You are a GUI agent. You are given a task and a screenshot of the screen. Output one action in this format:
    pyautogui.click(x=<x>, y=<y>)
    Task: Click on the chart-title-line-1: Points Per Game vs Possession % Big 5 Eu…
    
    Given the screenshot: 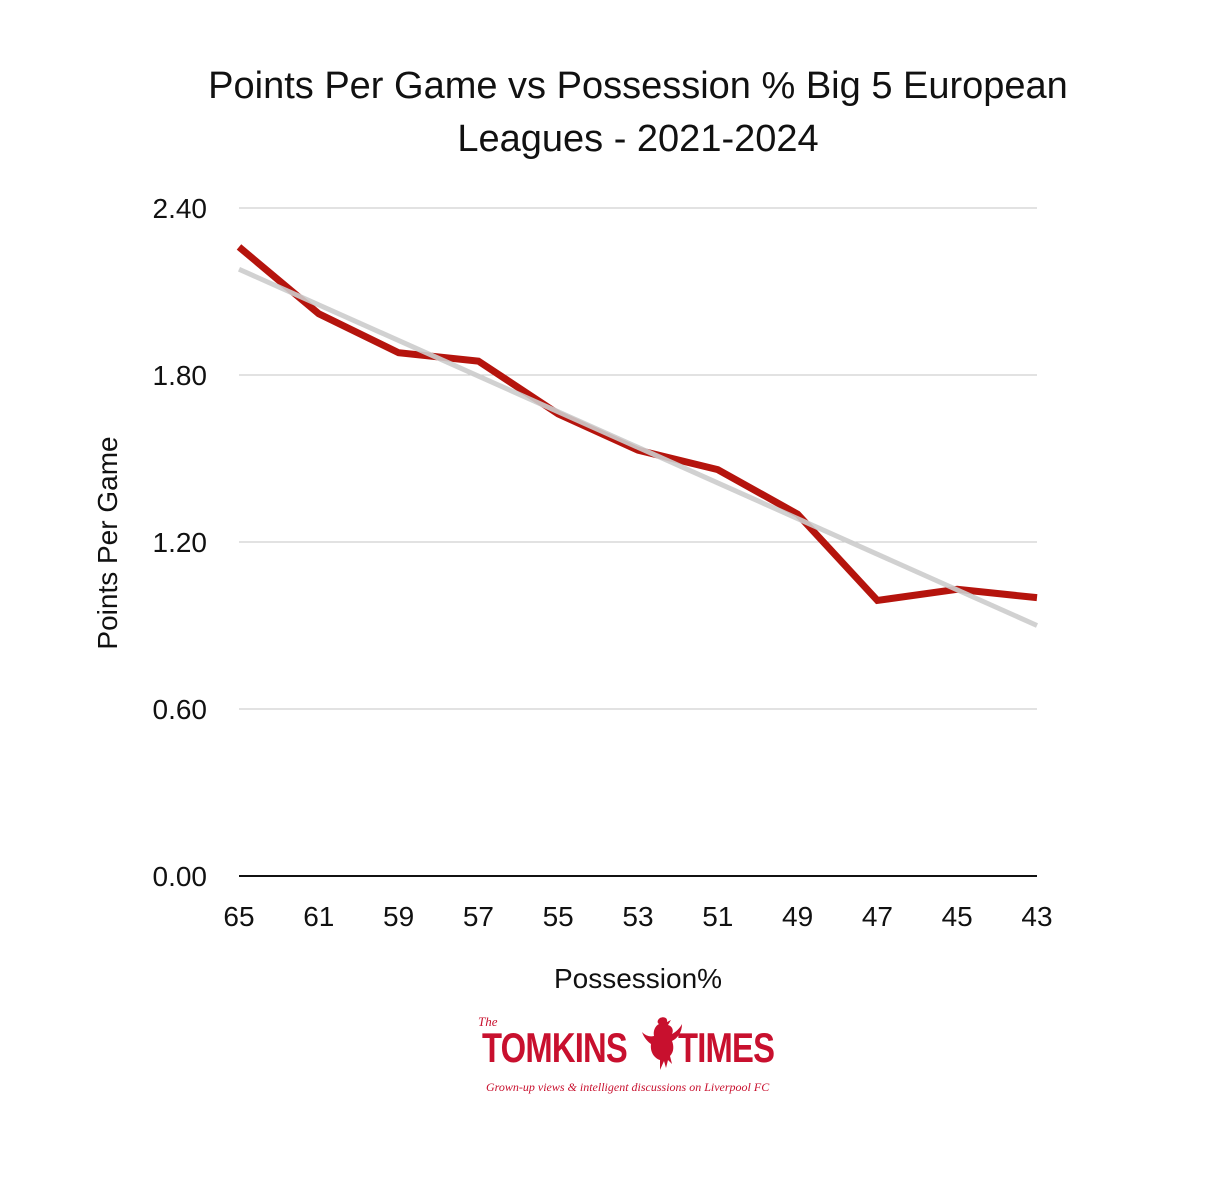 What is the action you would take?
    pyautogui.click(x=638, y=86)
    